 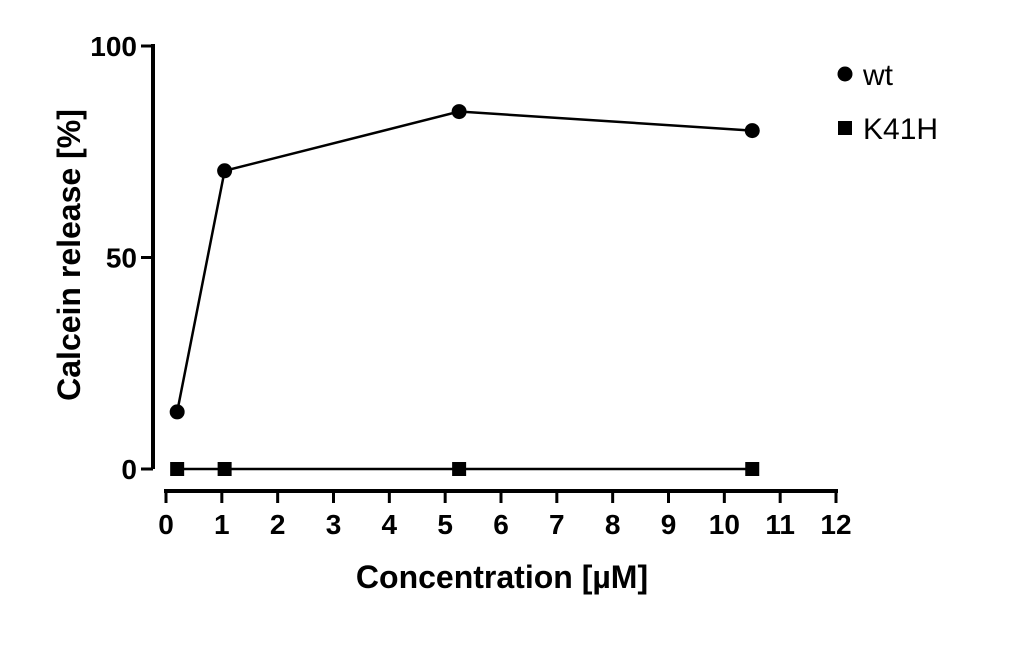 What do you see at coordinates (445, 524) in the screenshot?
I see `x-tick-label: 5` at bounding box center [445, 524].